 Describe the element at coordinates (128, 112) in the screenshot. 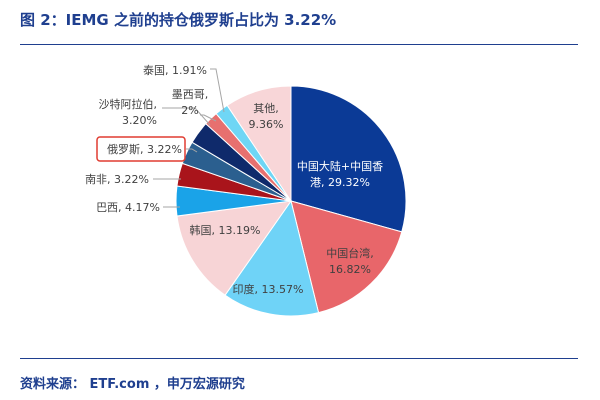

I see `slice-label: 沙特阿拉伯, 3.20%` at that location.